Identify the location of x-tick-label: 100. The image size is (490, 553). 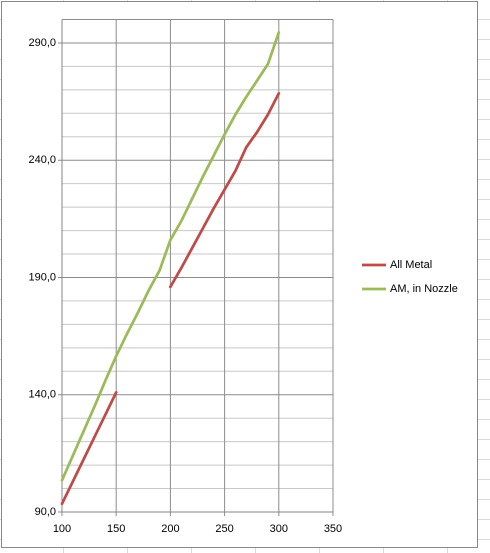
(62, 529).